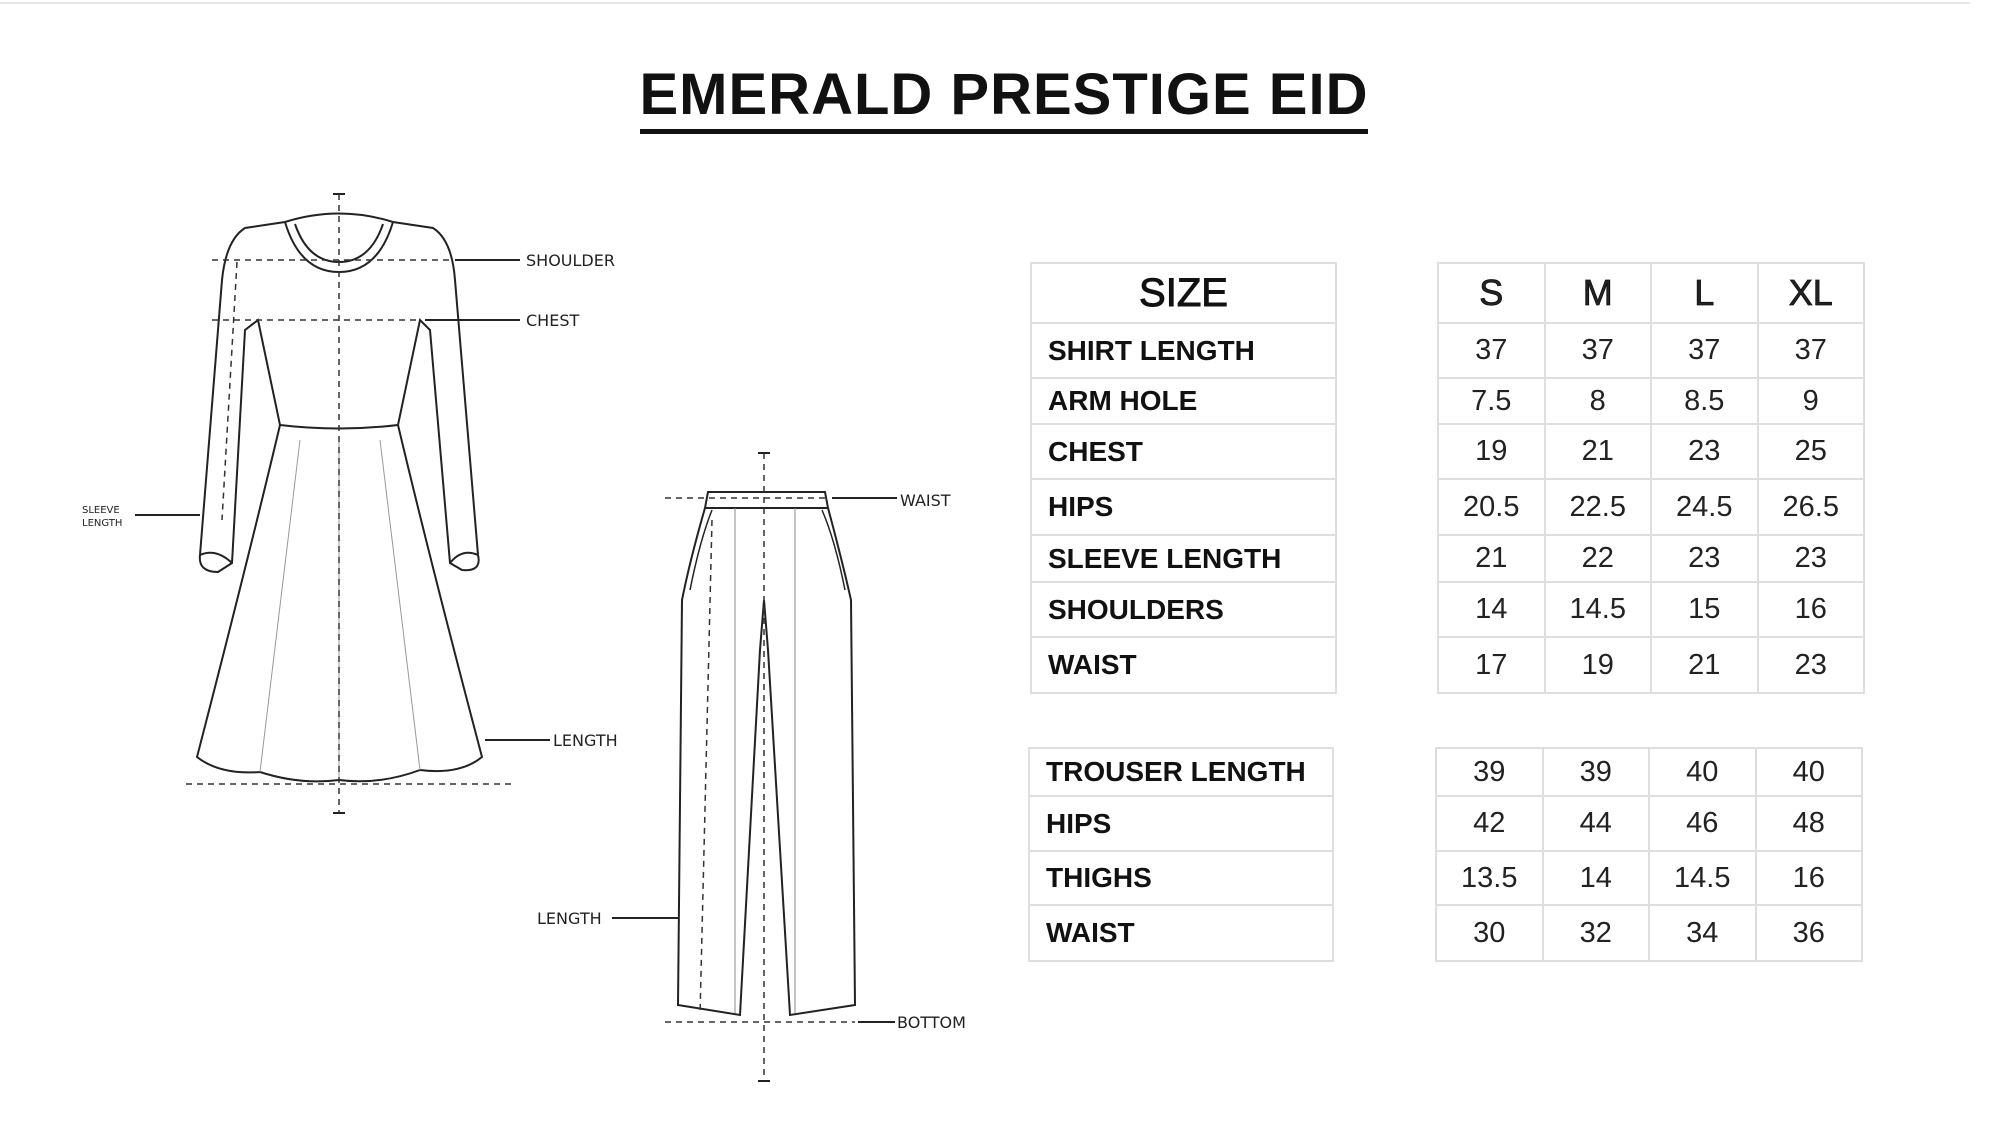 The height and width of the screenshot is (1130, 2008). I want to click on cell: 22.5, so click(1597, 507).